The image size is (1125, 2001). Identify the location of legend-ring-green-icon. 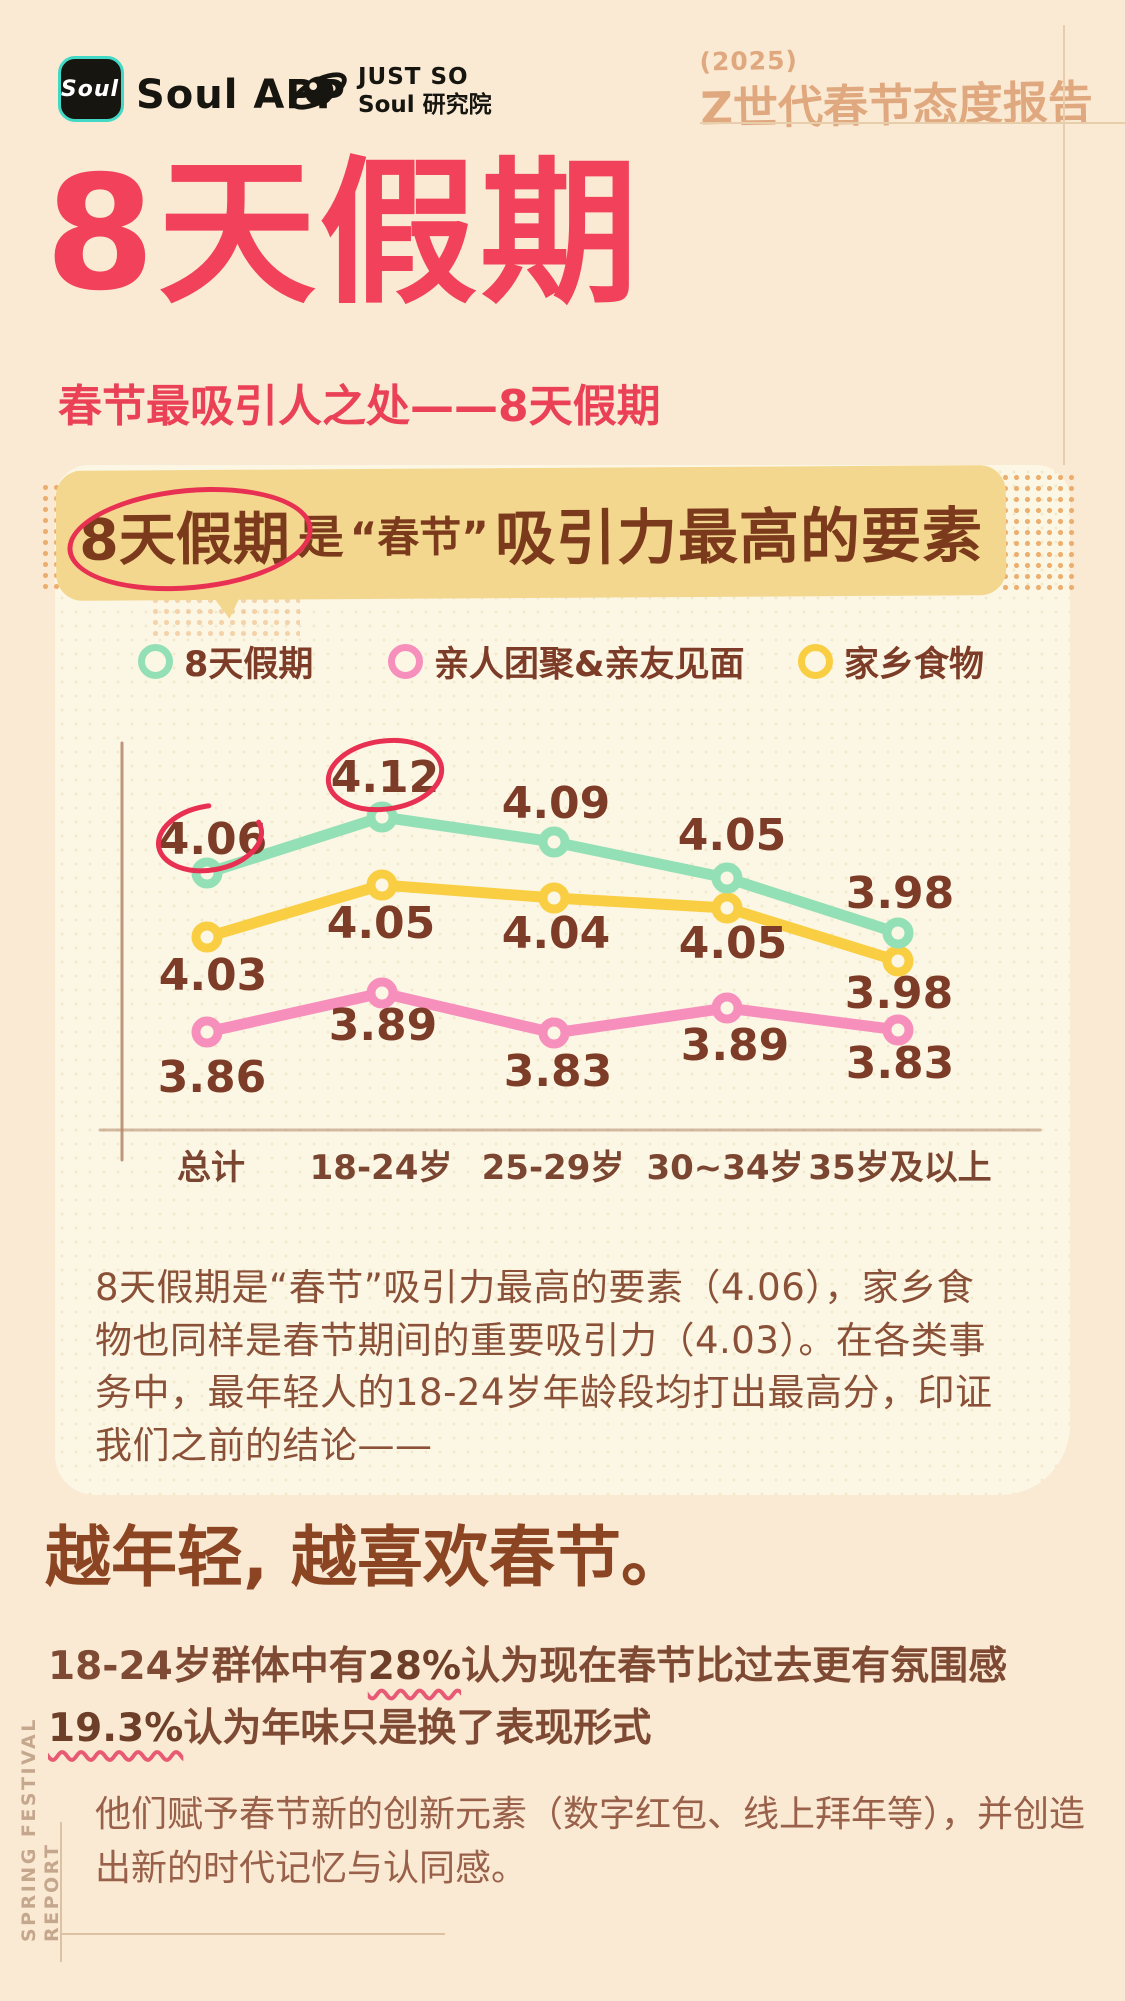
(155, 661).